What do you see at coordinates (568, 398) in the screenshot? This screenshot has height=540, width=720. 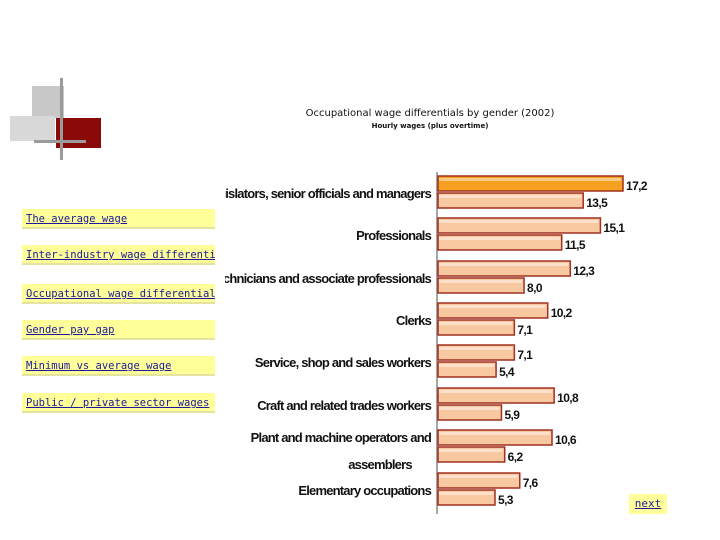 I see `bar-value-label: 10,8` at bounding box center [568, 398].